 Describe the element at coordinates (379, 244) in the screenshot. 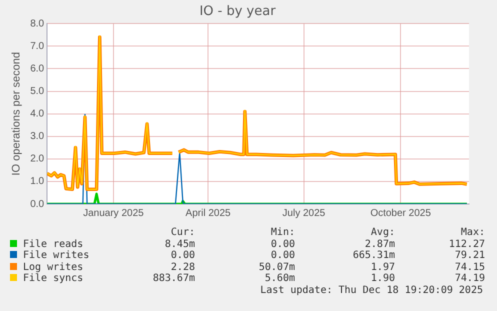

I see `text: 2.87m` at that location.